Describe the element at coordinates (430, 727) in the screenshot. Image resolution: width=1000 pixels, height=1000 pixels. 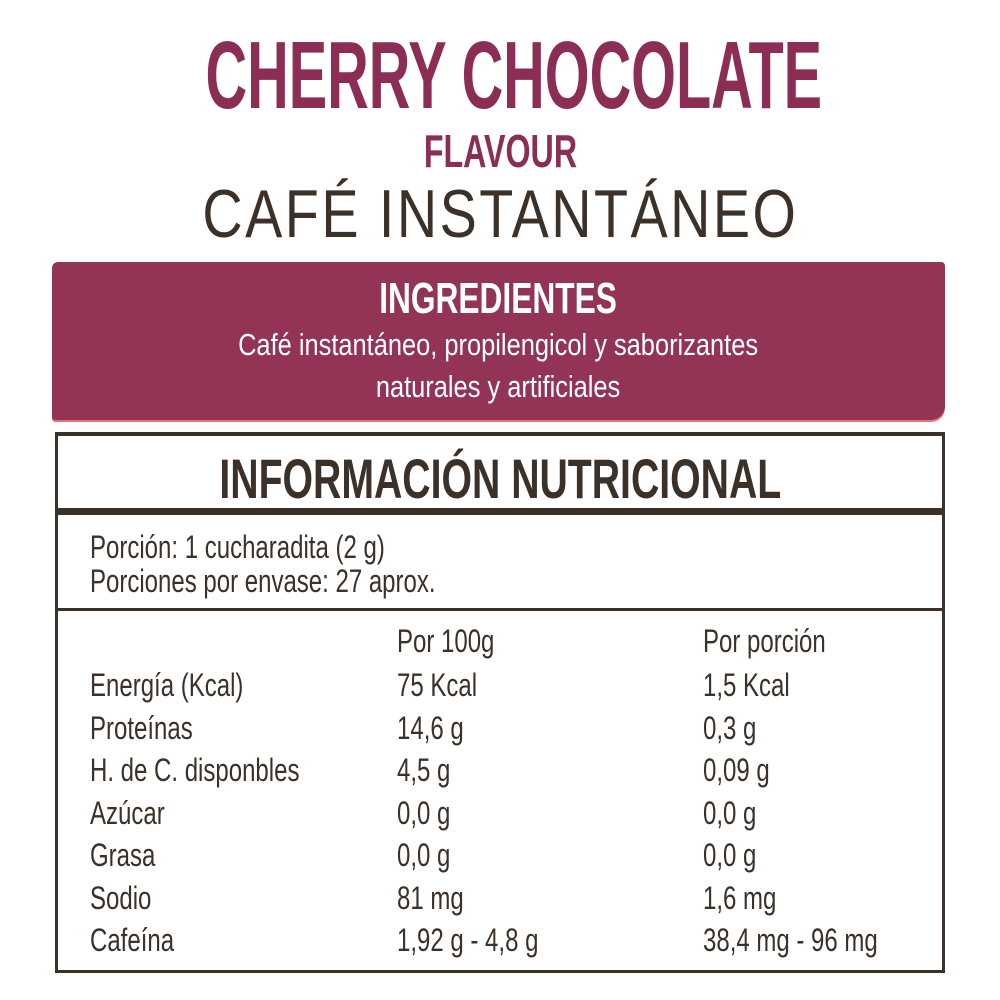
I see `value-per-100g: 14,6 g` at that location.